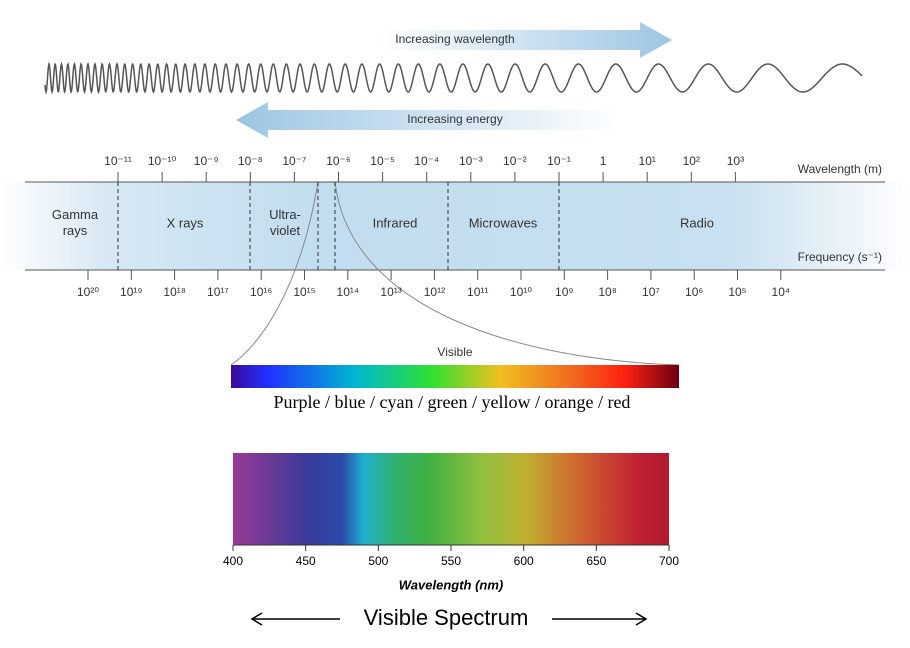  Describe the element at coordinates (131, 292) in the screenshot. I see `frequency-tick-label: 10¹⁹` at that location.